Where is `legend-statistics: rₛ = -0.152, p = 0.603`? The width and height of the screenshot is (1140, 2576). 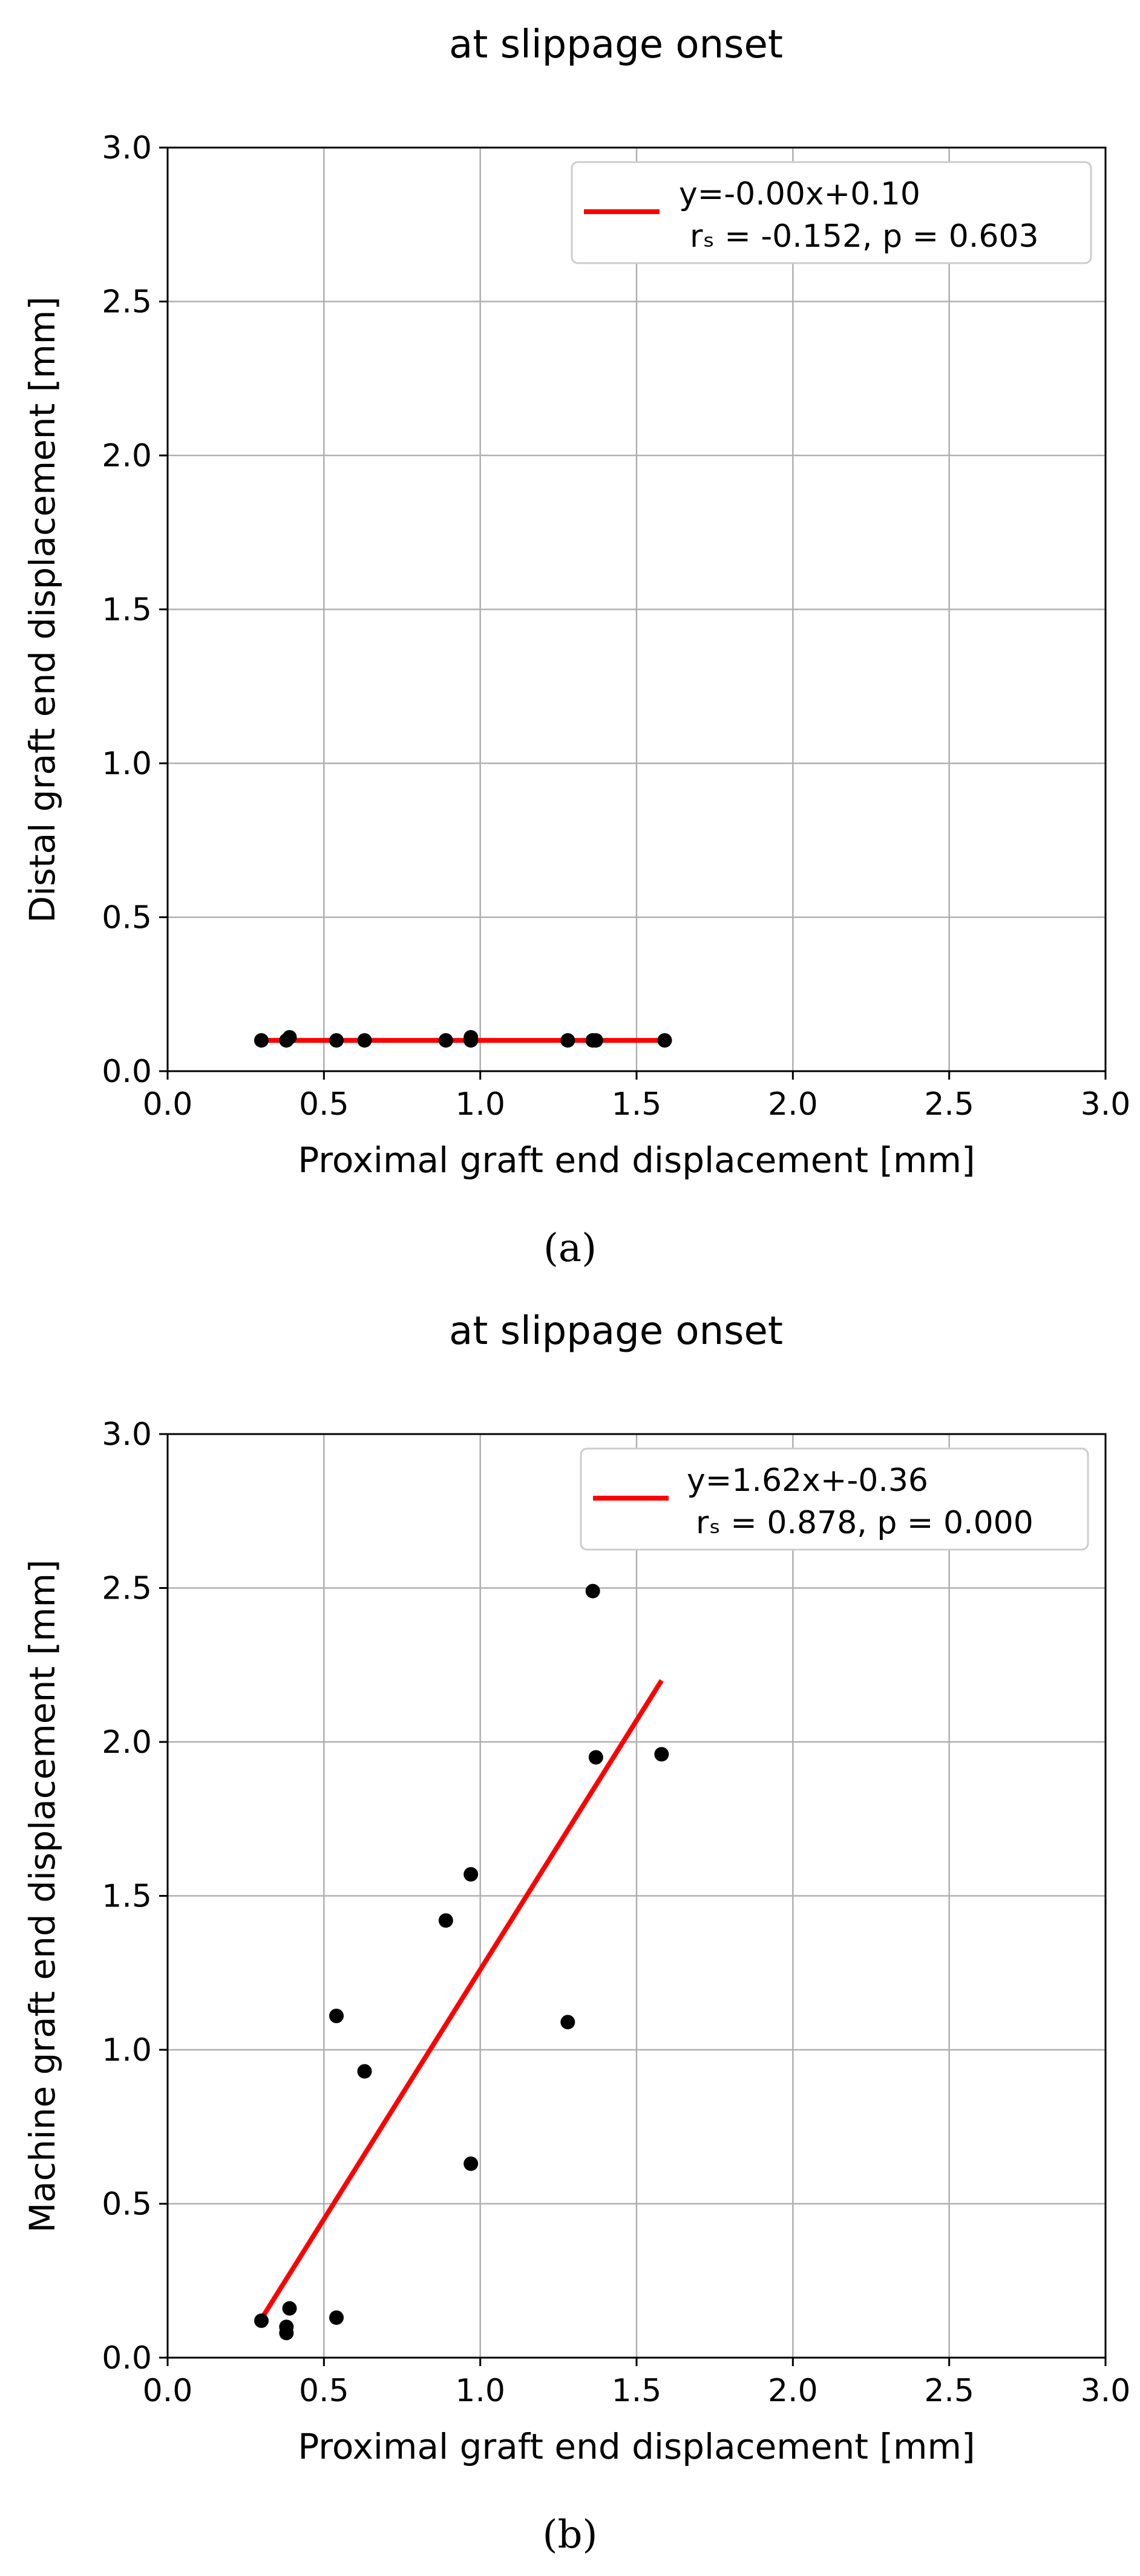
legend-statistics: rₛ = -0.152, p = 0.603 is located at coordinates (864, 236).